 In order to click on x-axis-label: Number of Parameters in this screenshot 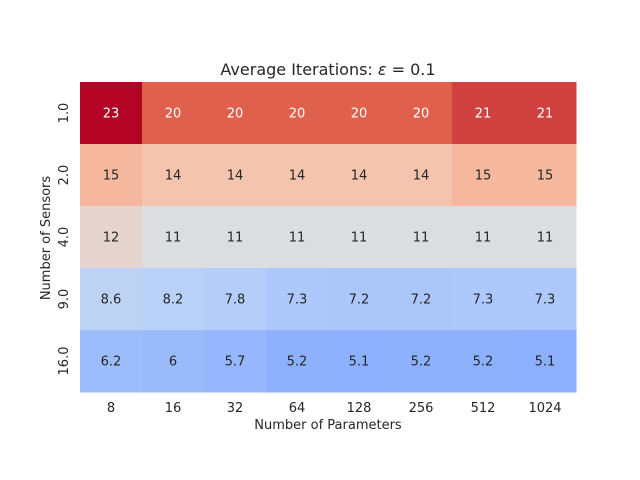, I will do `click(328, 425)`.